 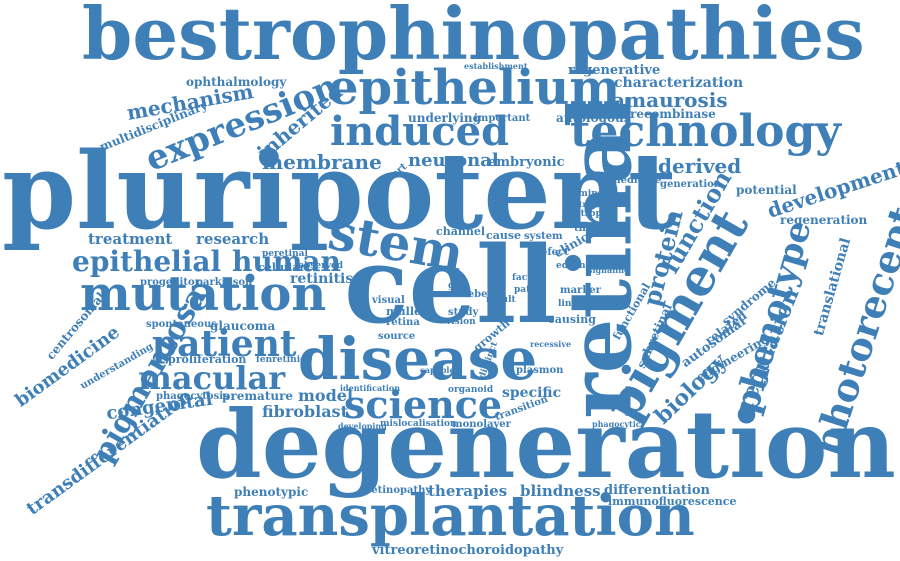 What do you see at coordinates (691, 184) in the screenshot?
I see `word-generation: generation` at bounding box center [691, 184].